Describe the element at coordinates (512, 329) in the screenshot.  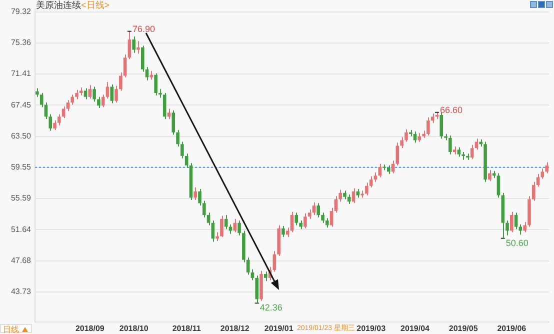
I see `x-tick-label: 2019/06` at that location.